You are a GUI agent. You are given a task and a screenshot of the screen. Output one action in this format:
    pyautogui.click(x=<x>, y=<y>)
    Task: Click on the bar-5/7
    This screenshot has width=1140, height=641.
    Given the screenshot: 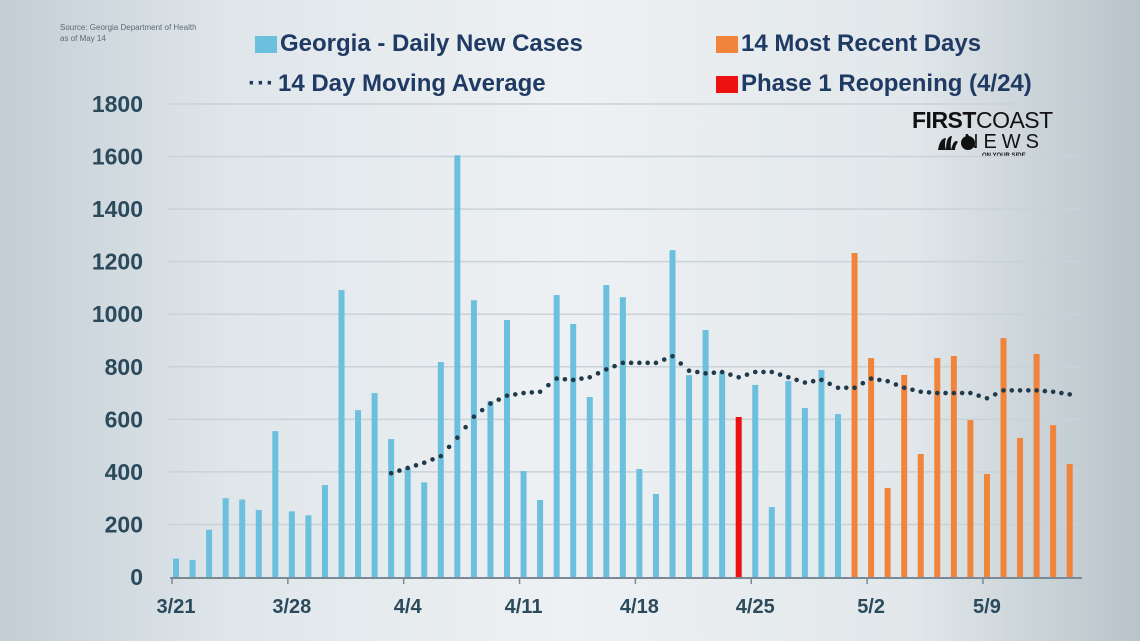 What is the action you would take?
    pyautogui.click(x=953, y=466)
    